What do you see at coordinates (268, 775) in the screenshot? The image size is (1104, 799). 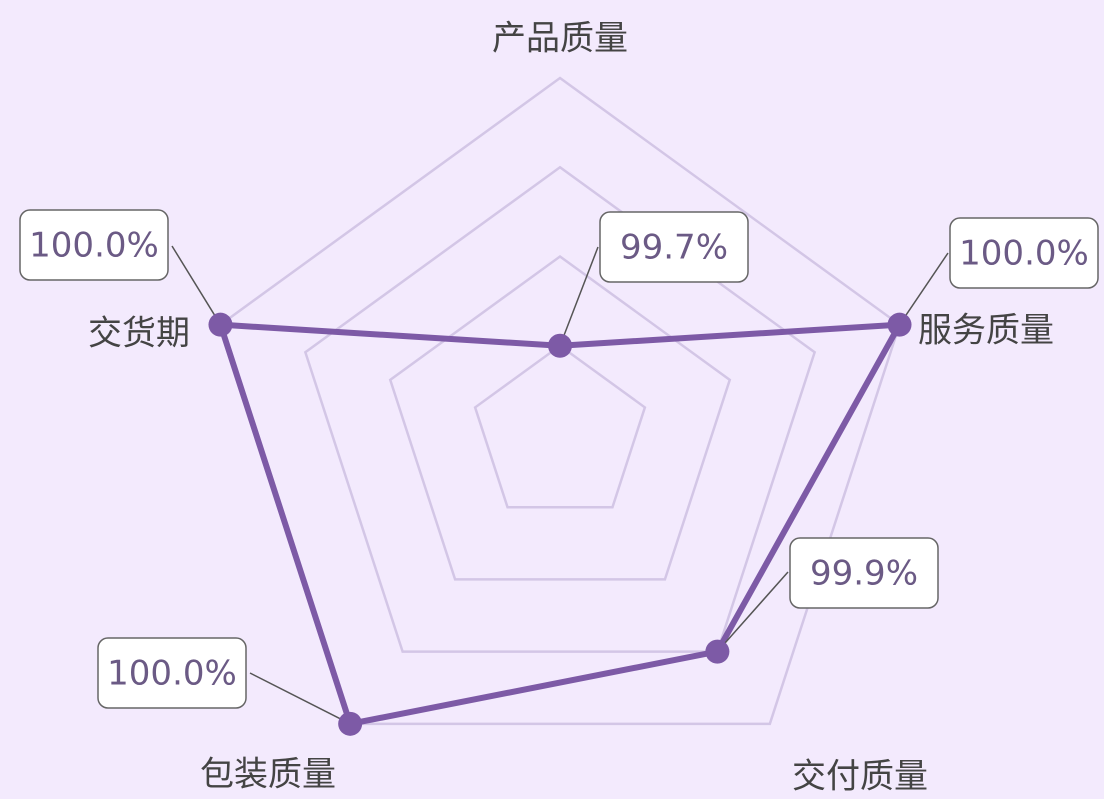 I see `axis-label: 包装质量` at bounding box center [268, 775].